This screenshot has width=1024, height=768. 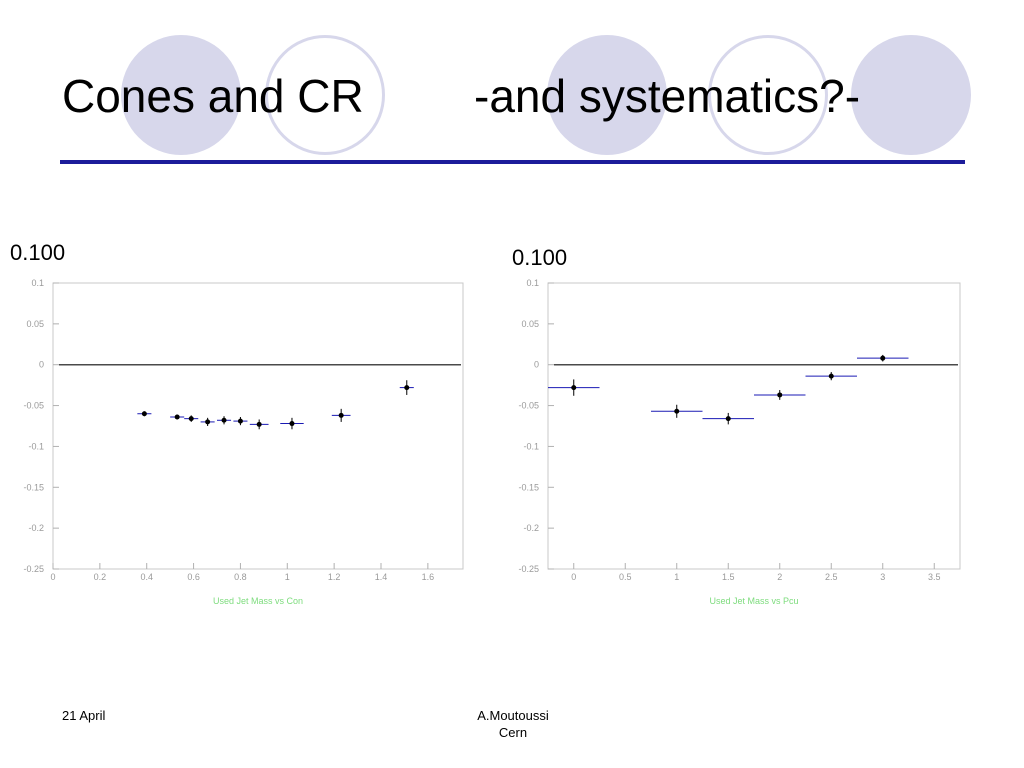 I want to click on left-panel-caption: 0.100, so click(x=38, y=252).